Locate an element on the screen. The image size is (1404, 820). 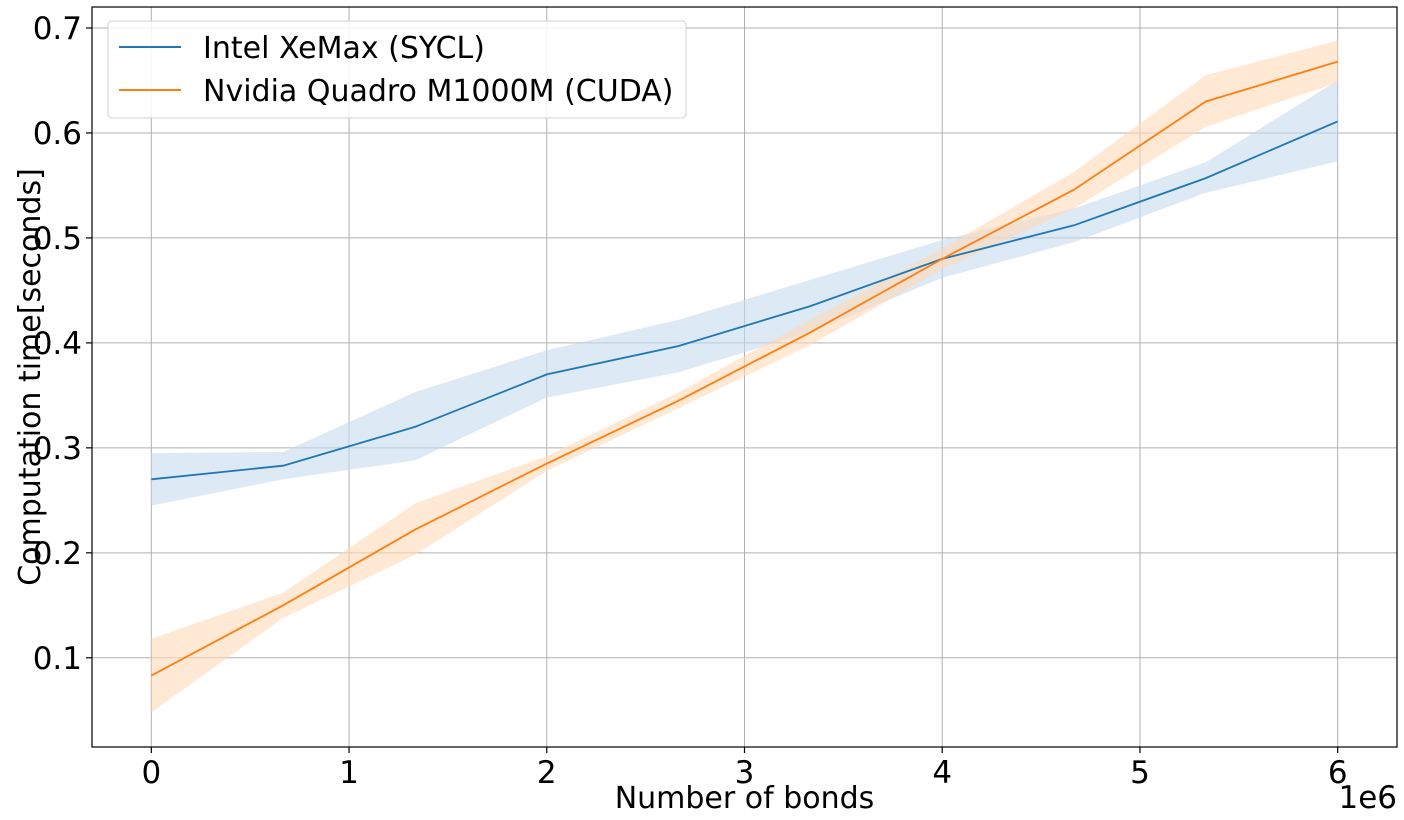
x-tick-label: 0 is located at coordinates (151, 773).